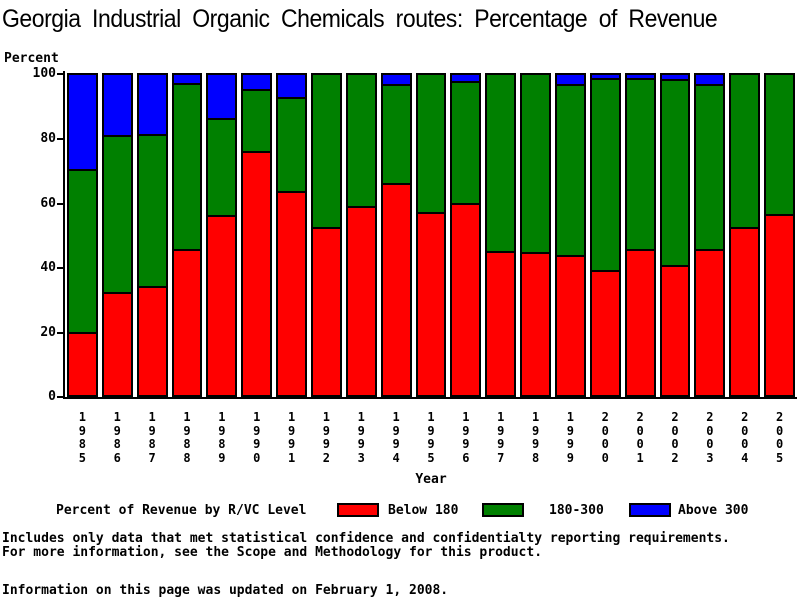 This screenshot has width=800, height=600. What do you see at coordinates (535, 437) in the screenshot?
I see `x-tick-label-1998: 1 9 9 8` at bounding box center [535, 437].